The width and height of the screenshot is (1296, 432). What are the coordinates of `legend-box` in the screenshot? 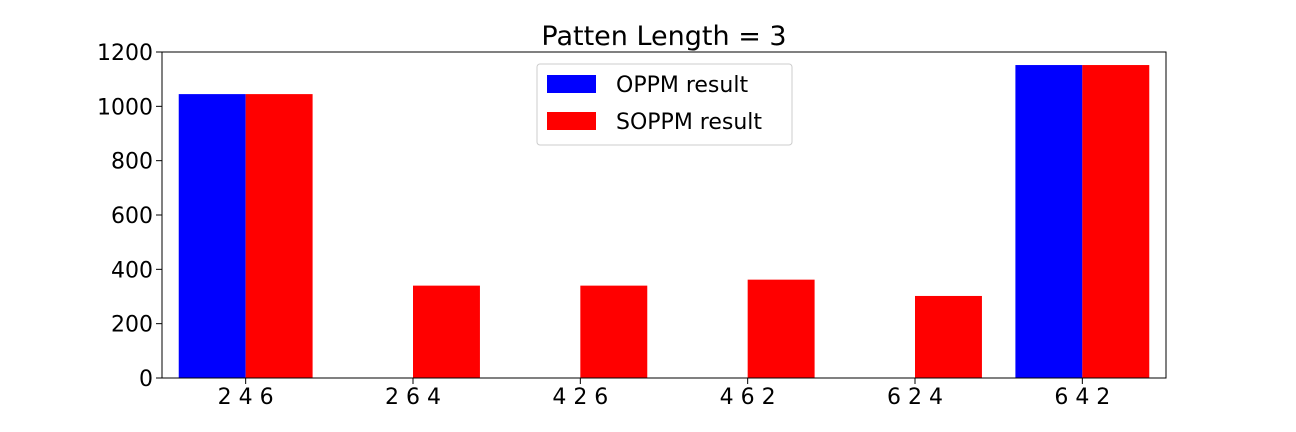 It's located at (664, 104).